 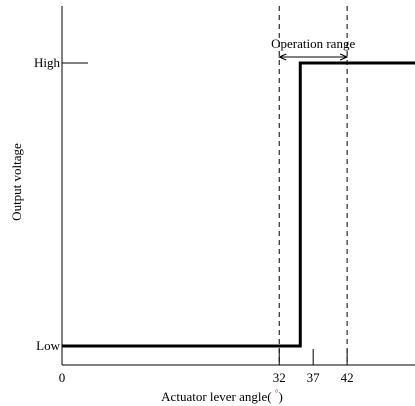 What do you see at coordinates (279, 377) in the screenshot?
I see `x-tick-label-32: 32` at bounding box center [279, 377].